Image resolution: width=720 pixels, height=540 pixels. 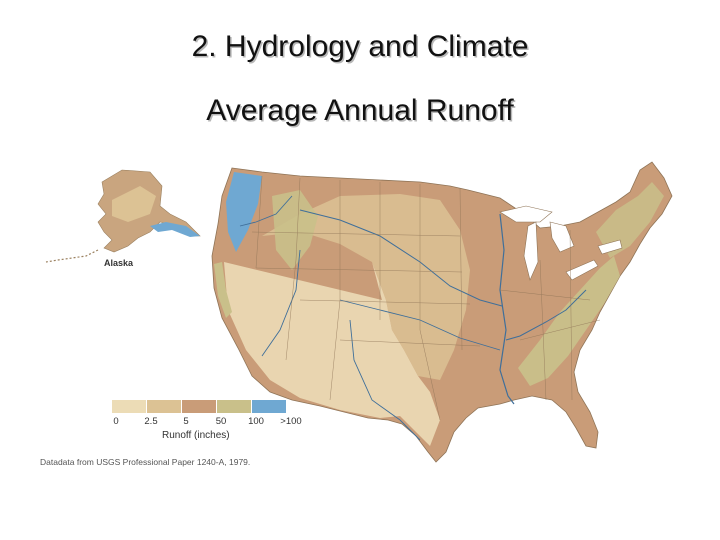 I want to click on northeast-zone, so click(x=630, y=220).